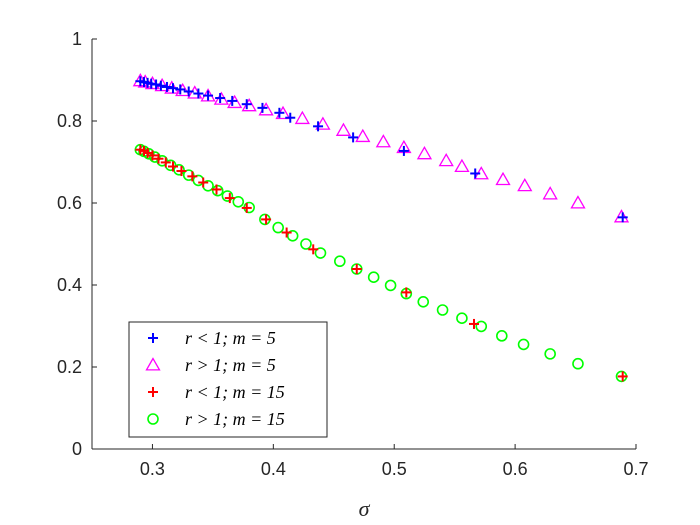 The width and height of the screenshot is (700, 525). What do you see at coordinates (235, 392) in the screenshot?
I see `legend-label: r < 1; m = 15` at bounding box center [235, 392].